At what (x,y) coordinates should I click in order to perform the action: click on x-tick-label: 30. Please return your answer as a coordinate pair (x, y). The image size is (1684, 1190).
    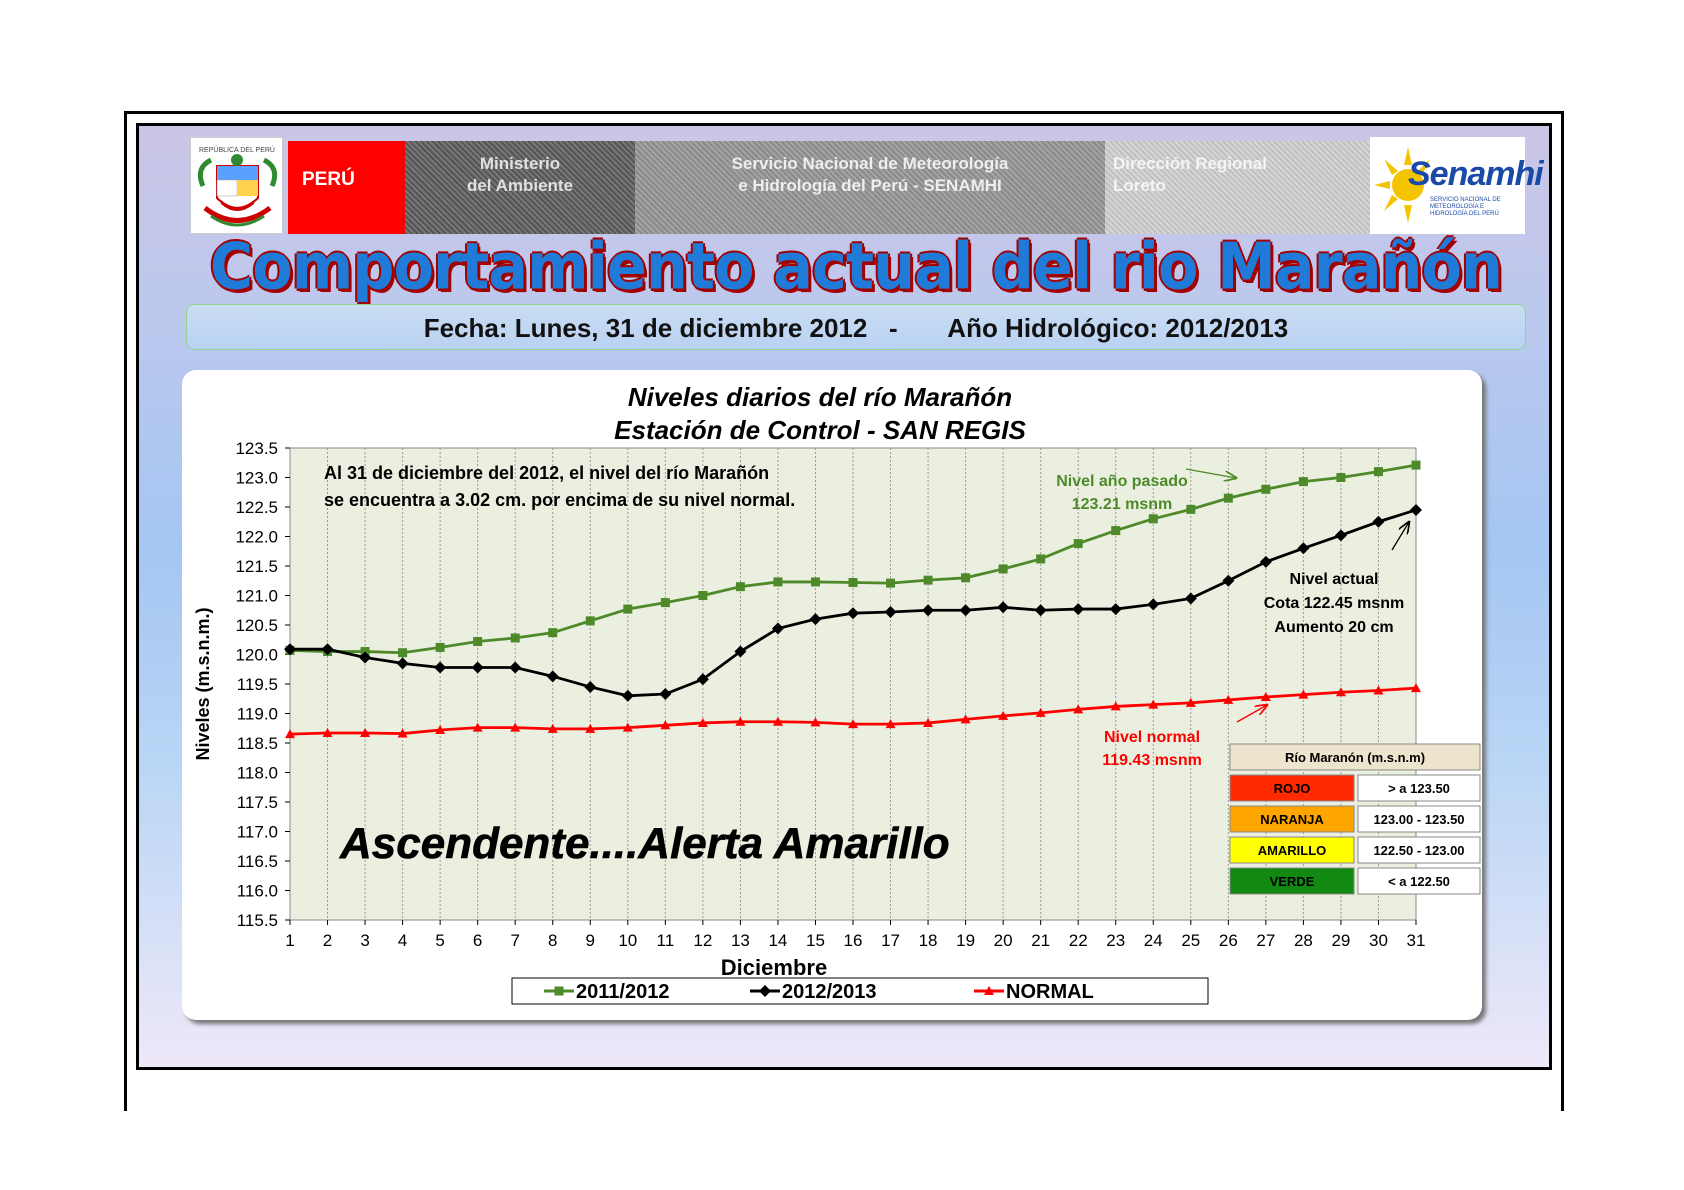
    Looking at the image, I should click on (1378, 940).